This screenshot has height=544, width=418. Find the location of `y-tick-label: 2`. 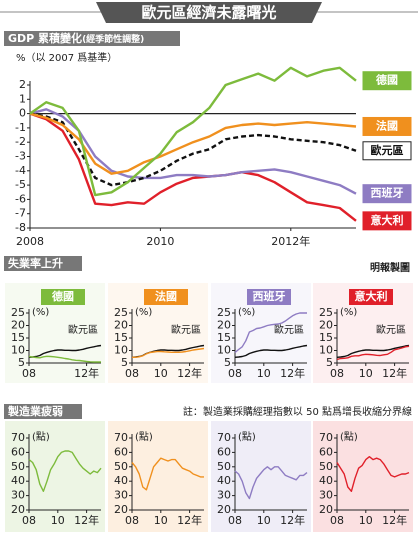

y-tick-label: 2 is located at coordinates (22, 84).